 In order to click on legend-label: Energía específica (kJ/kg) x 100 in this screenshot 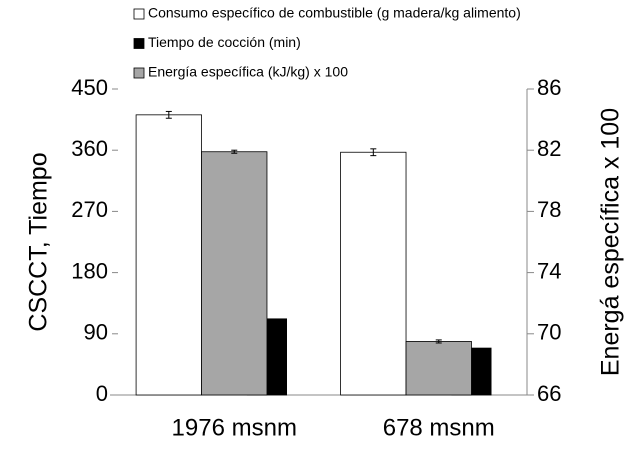, I will do `click(248, 72)`.